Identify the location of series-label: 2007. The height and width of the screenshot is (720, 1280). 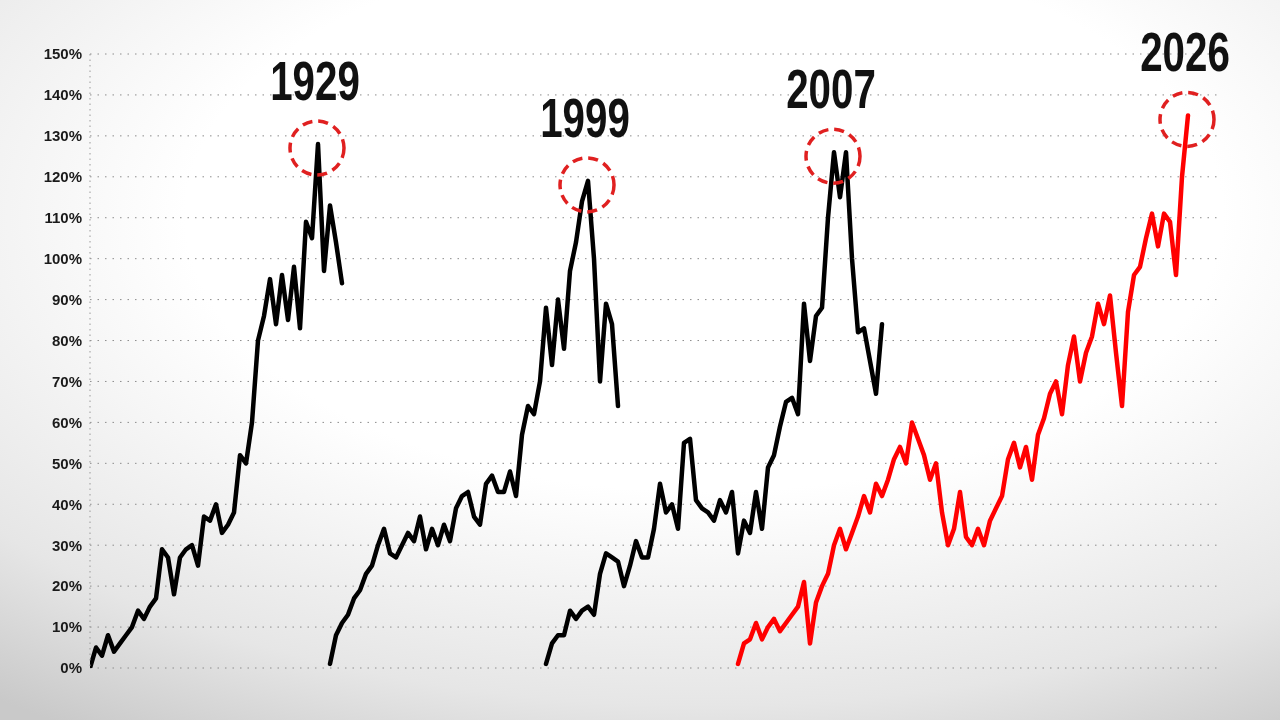
(831, 88).